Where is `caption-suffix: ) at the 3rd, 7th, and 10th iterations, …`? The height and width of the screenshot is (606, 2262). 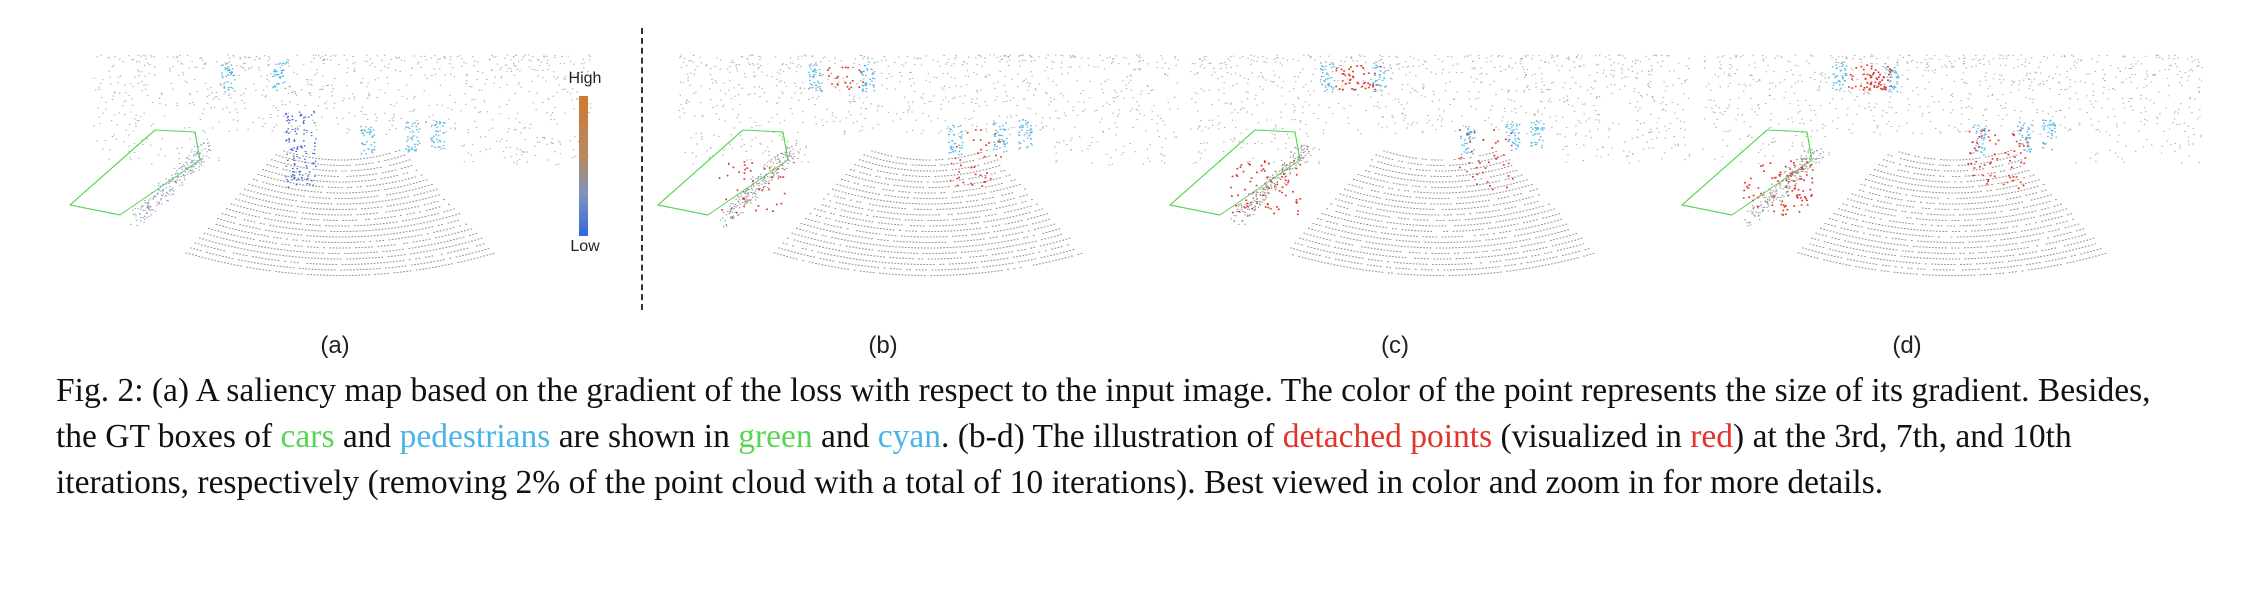
caption-suffix: ) at the 3rd, 7th, and 10th iterations, … is located at coordinates (1064, 459).